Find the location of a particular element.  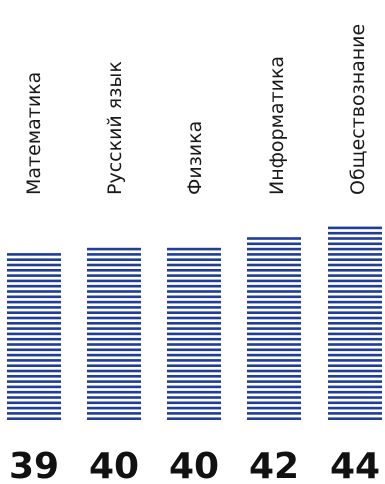

category-label-obshchestvoznanie: Обществознание is located at coordinates (358, 109).